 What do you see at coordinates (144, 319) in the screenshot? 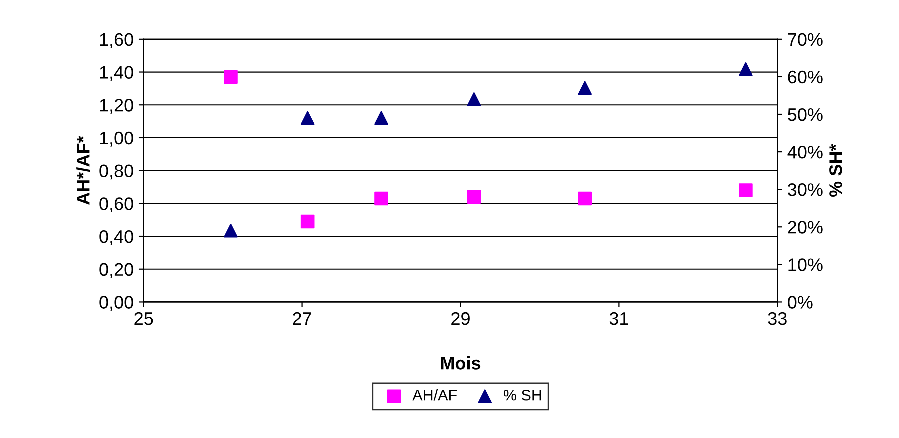
I see `x-tick-label: 25` at bounding box center [144, 319].